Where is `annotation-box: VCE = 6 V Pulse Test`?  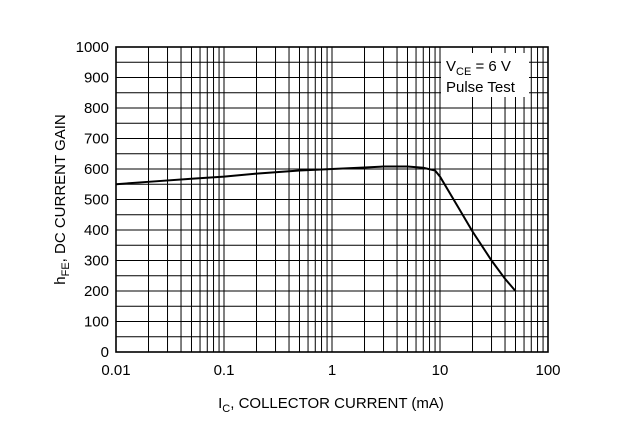
annotation-box: VCE = 6 V Pulse Test is located at coordinates (485, 75).